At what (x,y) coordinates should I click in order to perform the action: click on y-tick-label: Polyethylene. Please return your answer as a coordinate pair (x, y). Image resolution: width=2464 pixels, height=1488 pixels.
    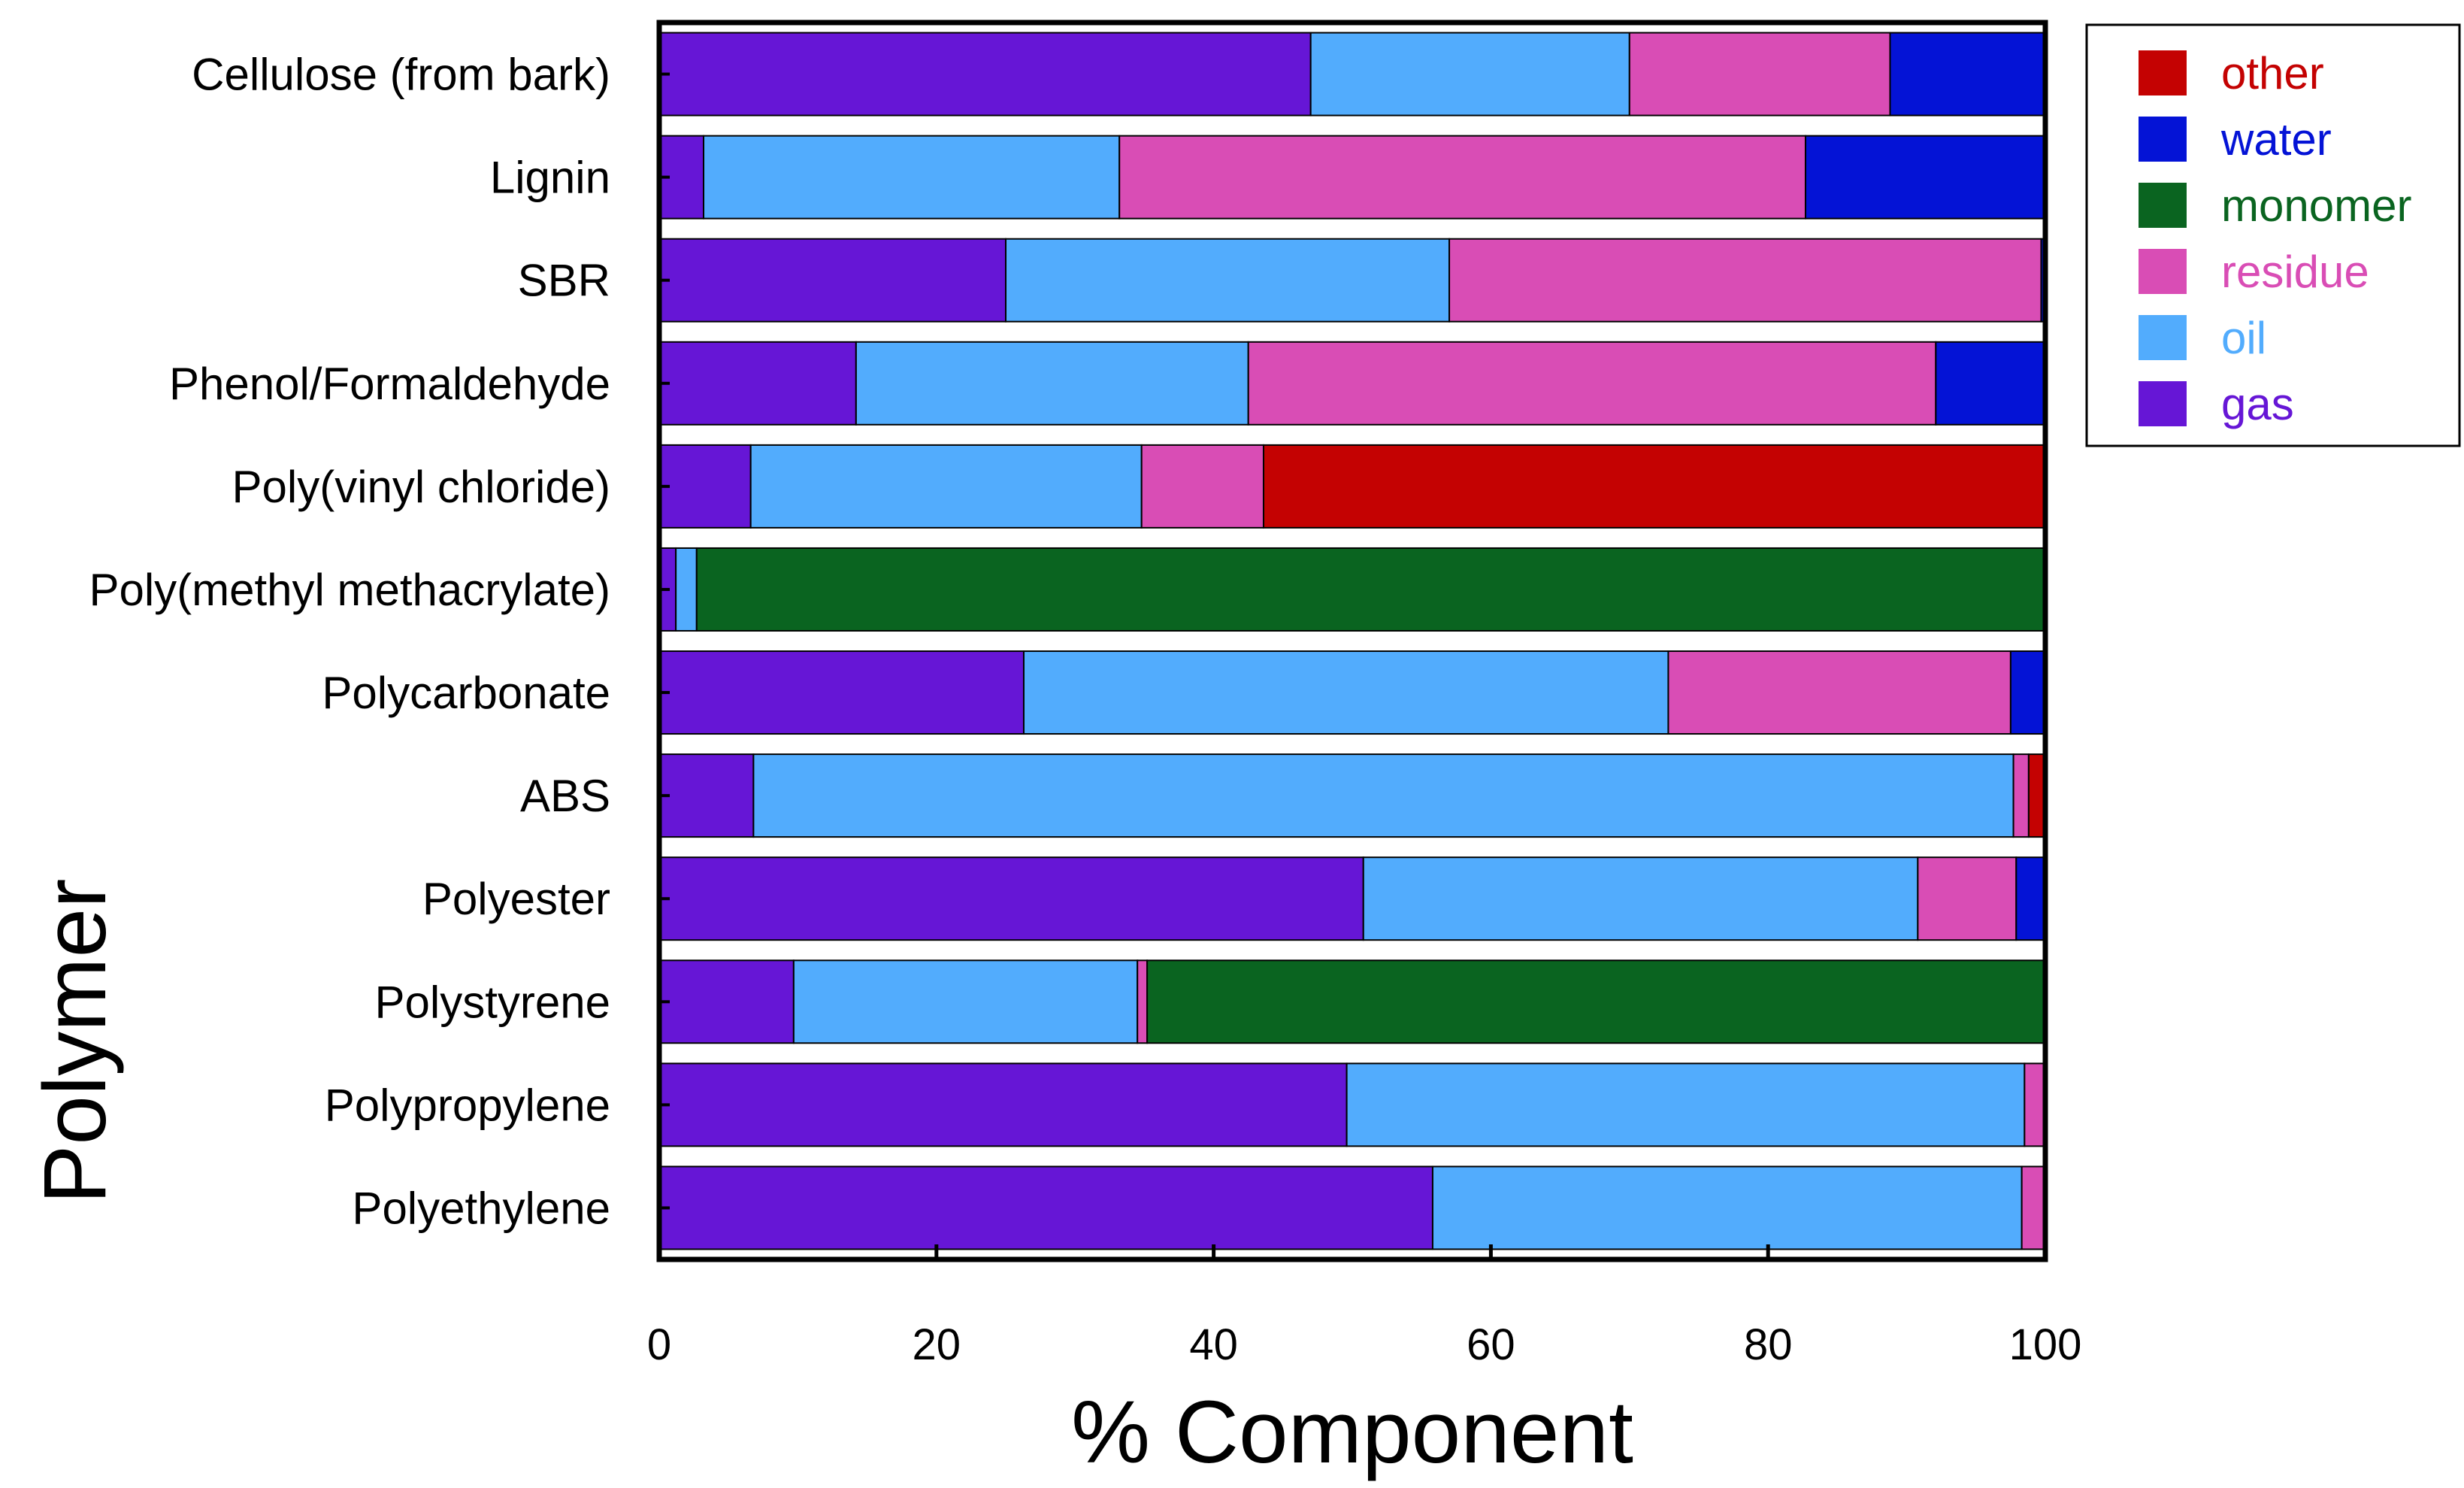
    Looking at the image, I should click on (481, 1208).